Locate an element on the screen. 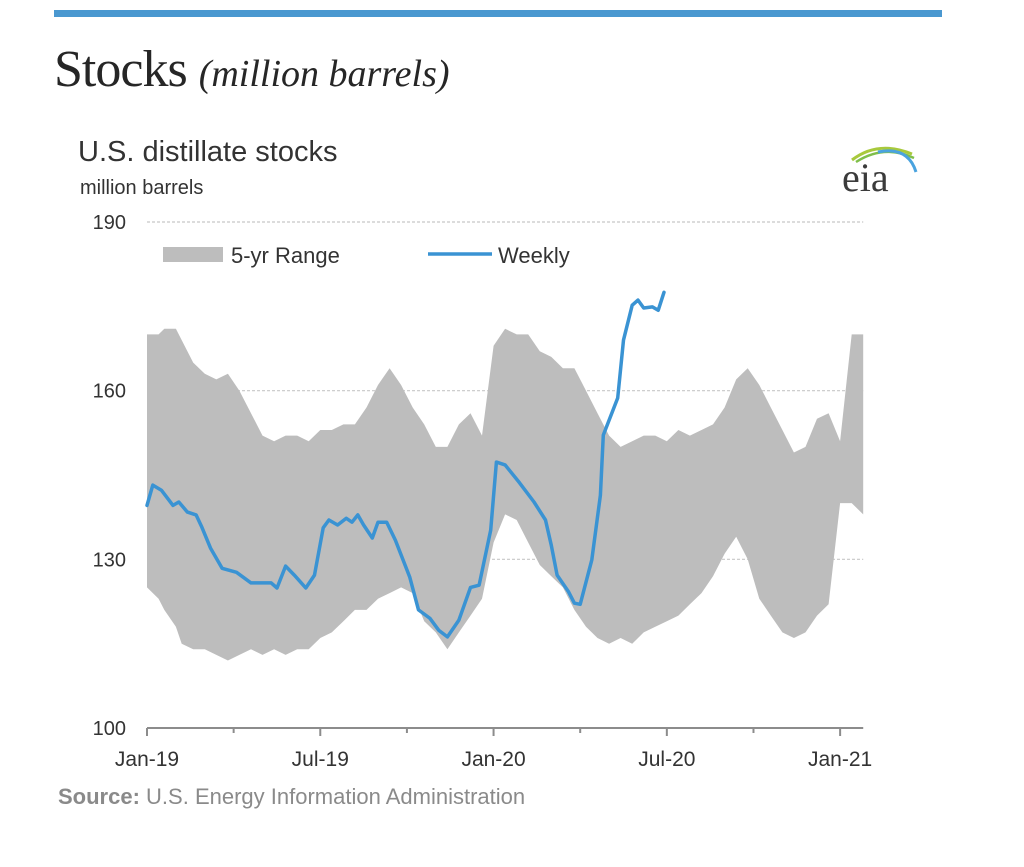  y-tick-labels: 100 130 160 190 is located at coordinates (109, 476).